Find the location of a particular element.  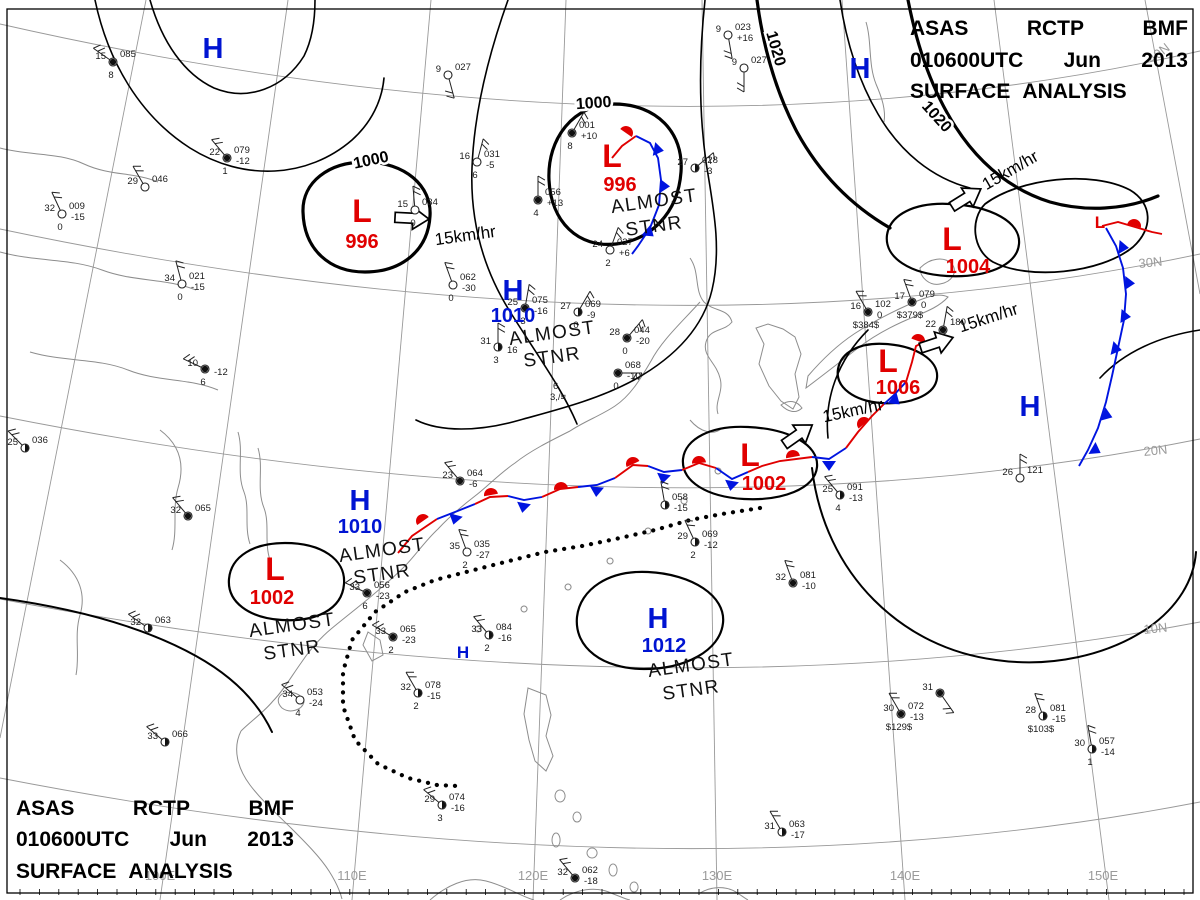

station-plot: 058-15 is located at coordinates (674, 497).